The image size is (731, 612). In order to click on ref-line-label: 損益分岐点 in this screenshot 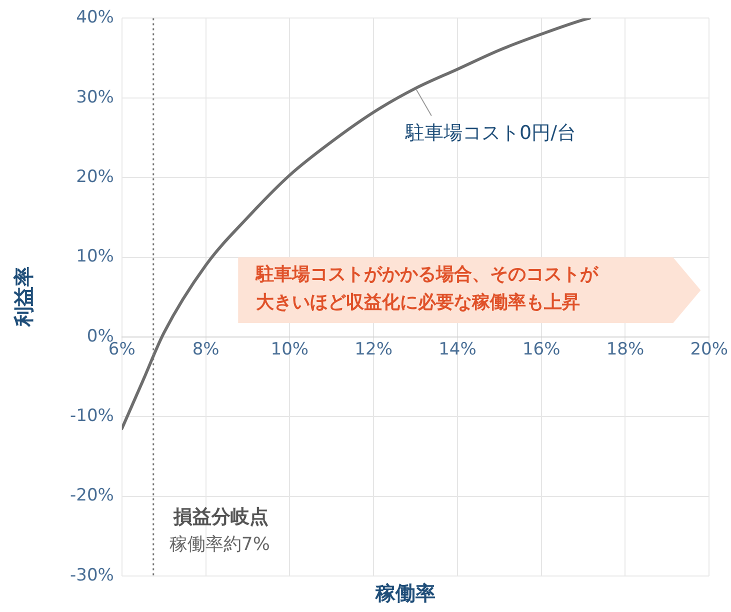, I will do `click(220, 517)`.